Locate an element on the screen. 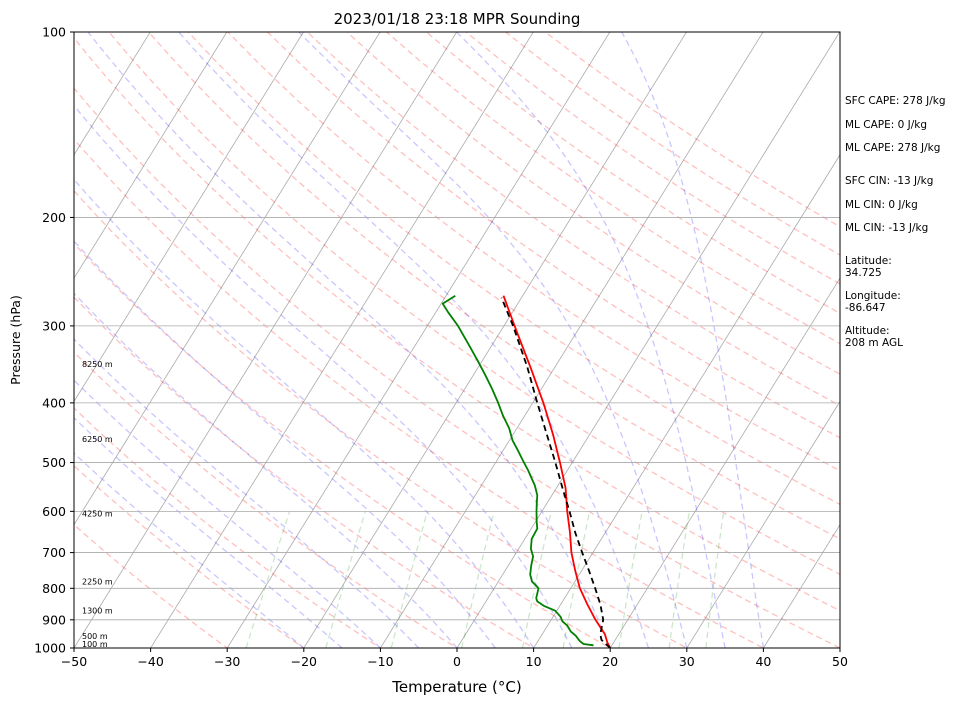 This screenshot has height=705, width=961. stat-sfc-cin: SFC CIN: -13 J/kg is located at coordinates (889, 181).